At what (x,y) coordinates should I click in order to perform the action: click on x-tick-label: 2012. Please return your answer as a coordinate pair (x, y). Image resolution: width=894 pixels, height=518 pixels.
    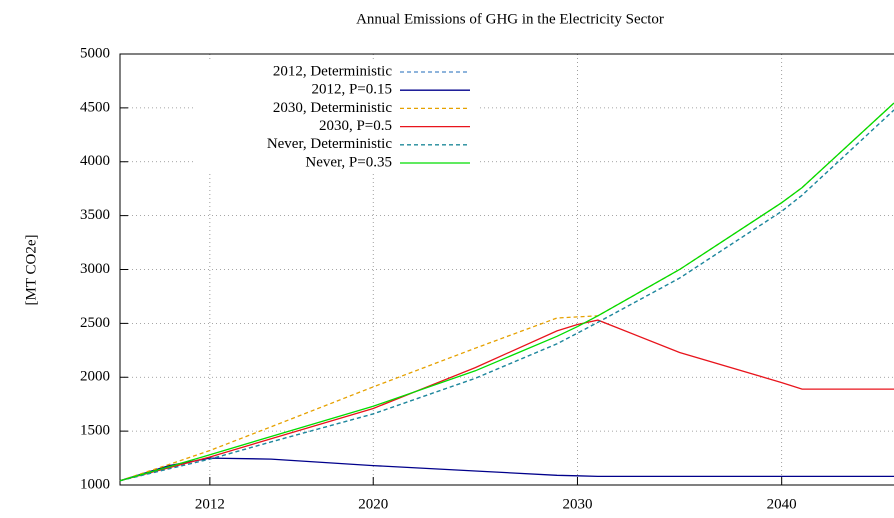
    Looking at the image, I should click on (210, 504).